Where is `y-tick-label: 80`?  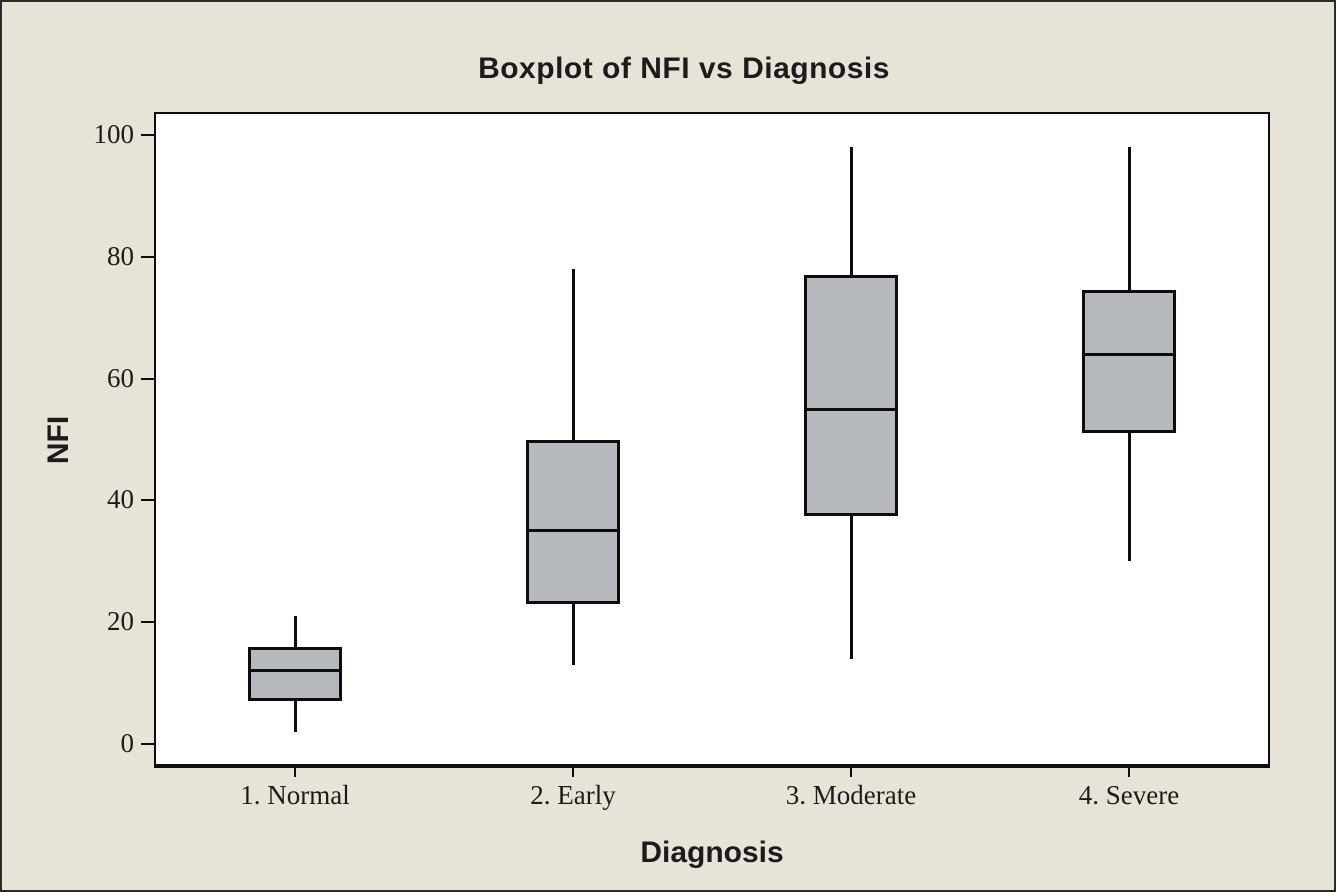
y-tick-label: 80 is located at coordinates (120, 255).